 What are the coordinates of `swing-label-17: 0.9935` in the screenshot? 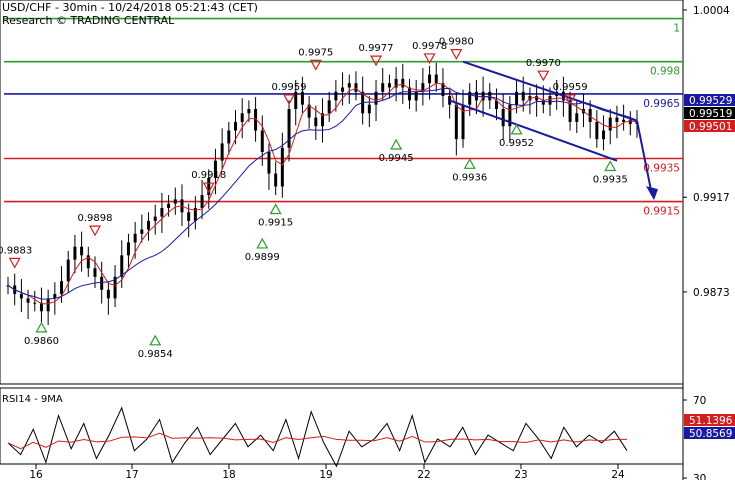 It's located at (610, 179).